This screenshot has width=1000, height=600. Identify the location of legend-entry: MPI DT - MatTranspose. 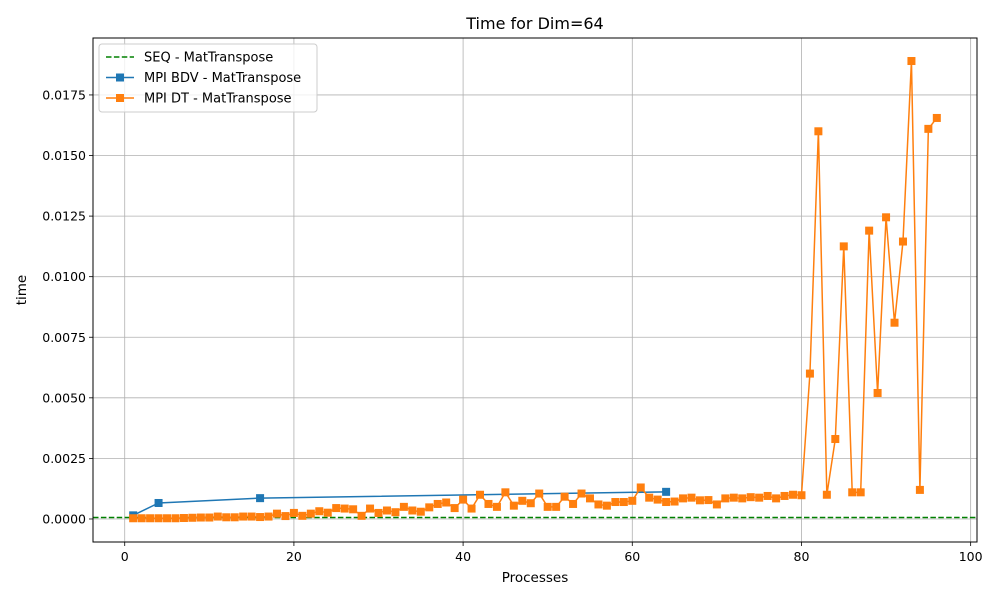
(199, 99).